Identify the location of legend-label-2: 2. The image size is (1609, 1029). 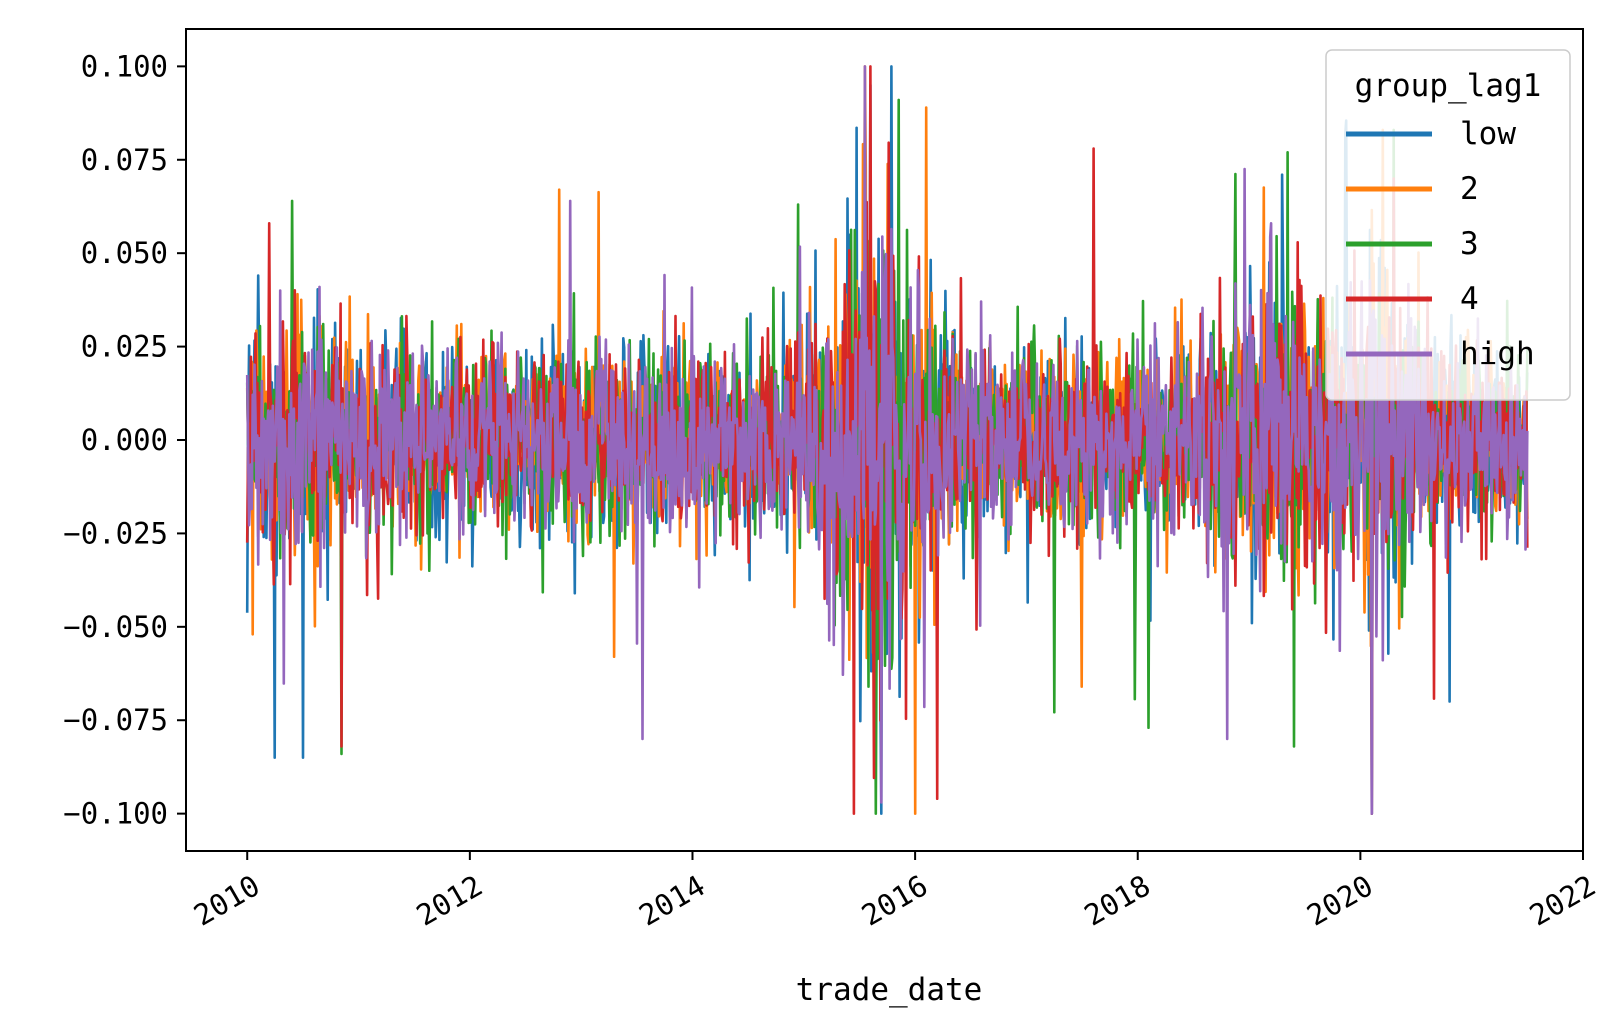
(1469, 189).